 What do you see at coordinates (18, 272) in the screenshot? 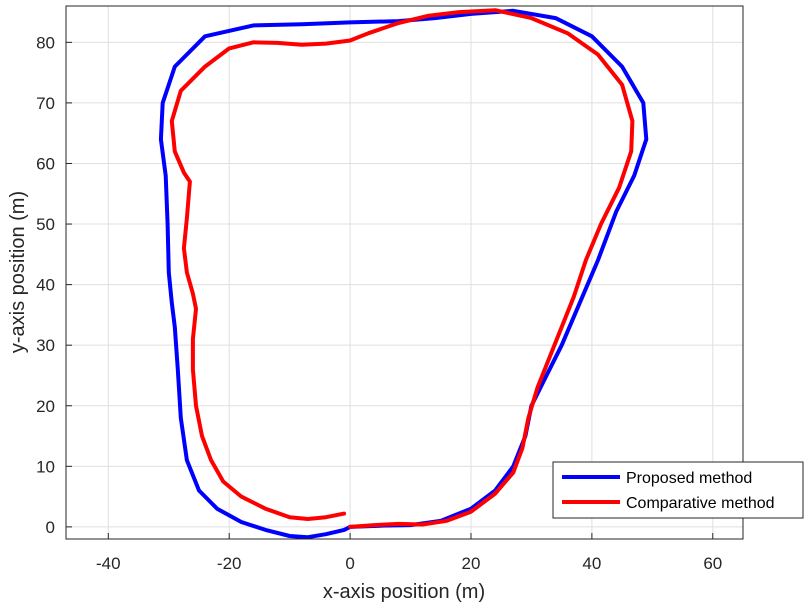
I see `y-axis-label: y-axis position (m)` at bounding box center [18, 272].